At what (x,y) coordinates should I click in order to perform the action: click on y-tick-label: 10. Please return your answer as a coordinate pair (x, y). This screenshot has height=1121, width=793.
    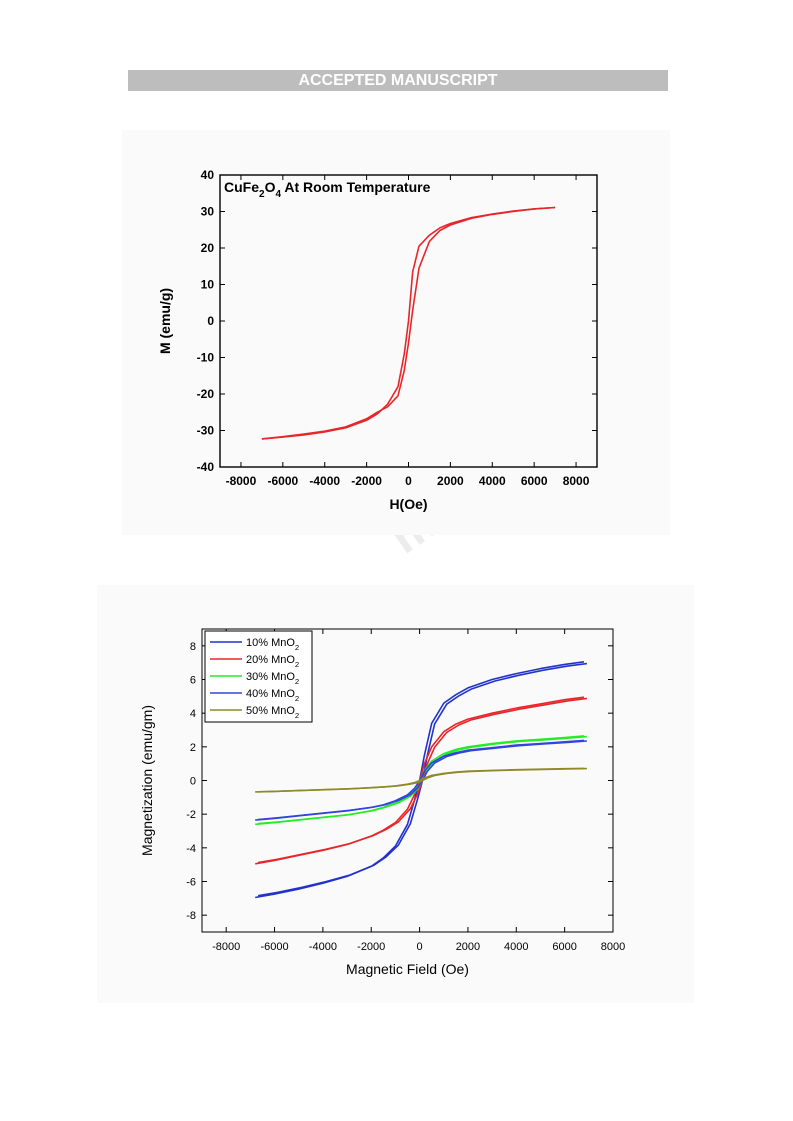
    Looking at the image, I should click on (208, 285).